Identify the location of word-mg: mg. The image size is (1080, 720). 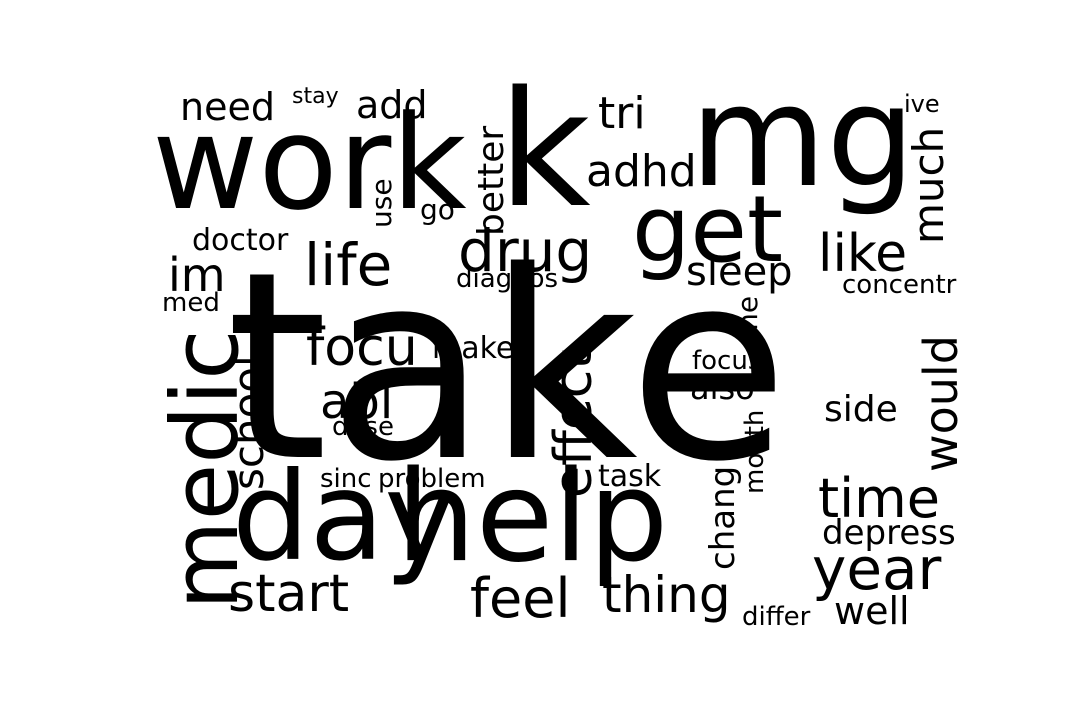
(803, 137).